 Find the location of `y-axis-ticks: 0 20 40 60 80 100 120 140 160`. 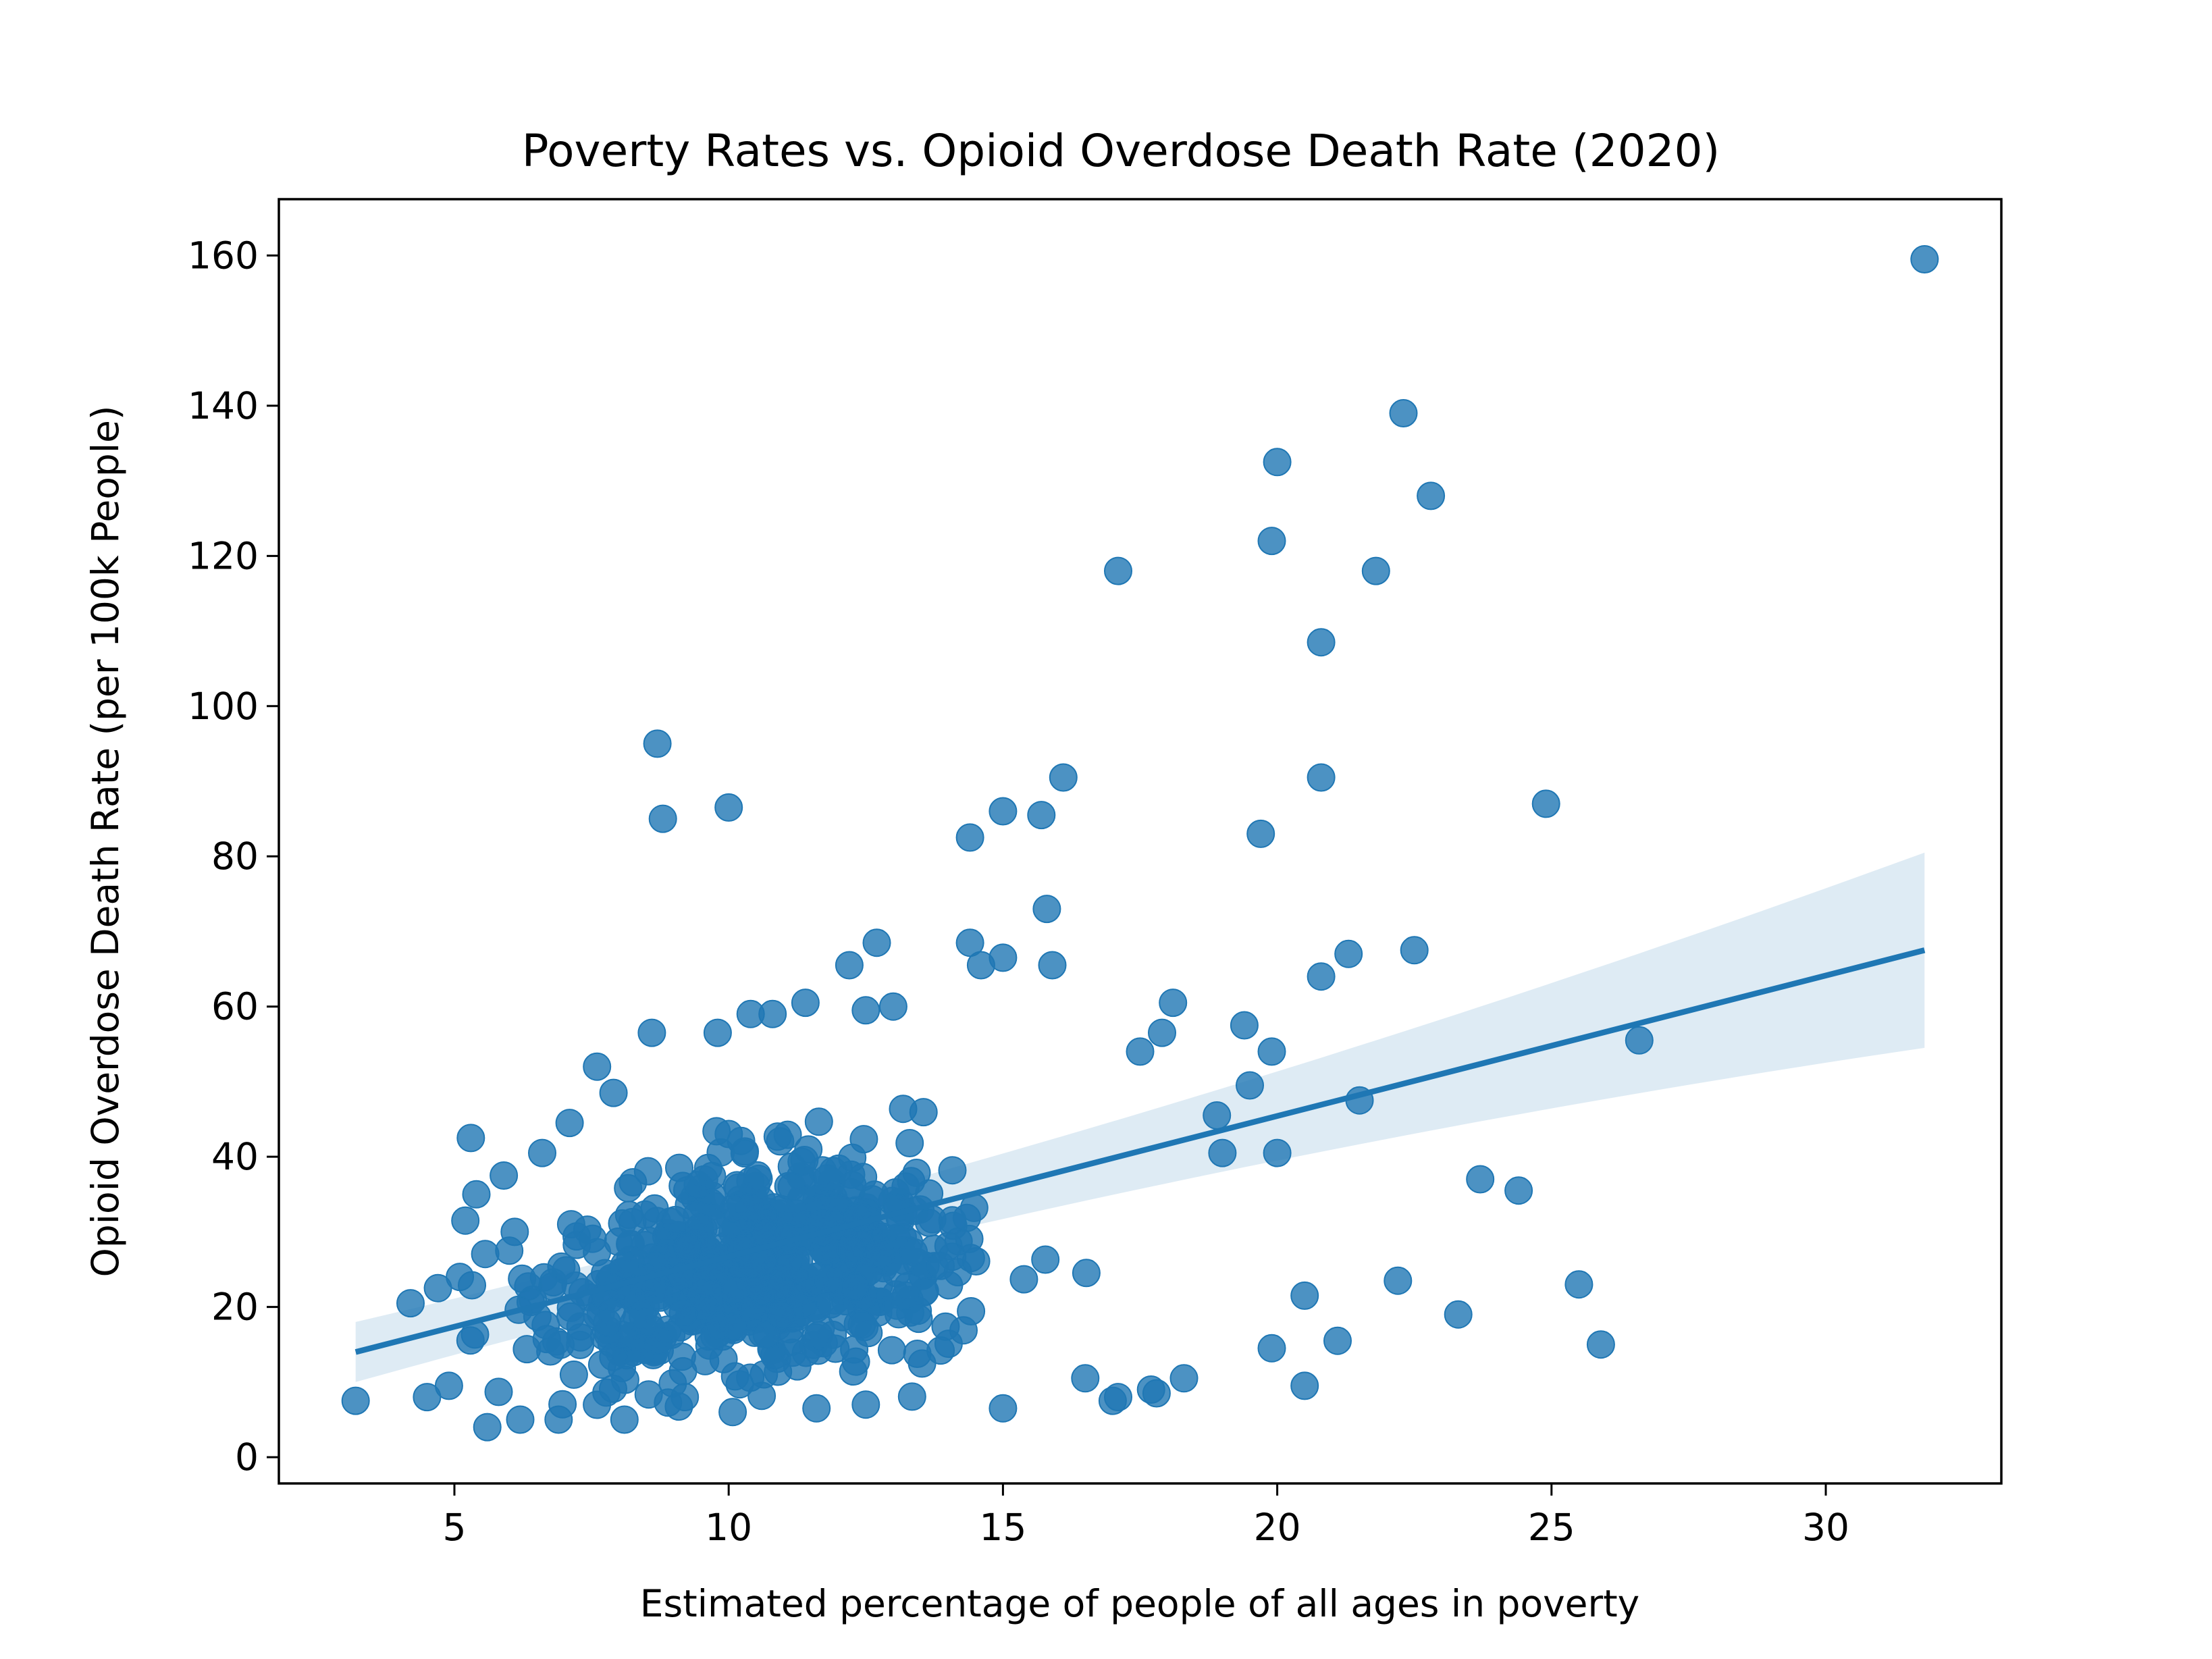

y-axis-ticks: 0 20 40 60 80 100 120 140 160 is located at coordinates (233, 857).